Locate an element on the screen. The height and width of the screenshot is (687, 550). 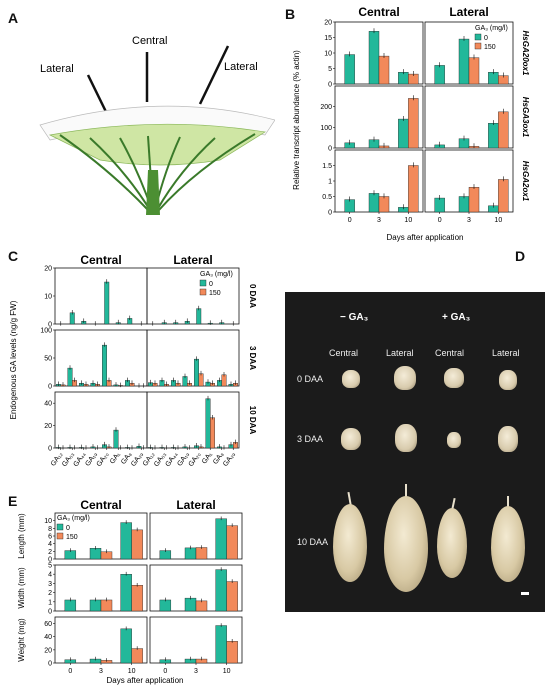
gene-label: HsGA3ox1 is located at coordinates (525, 117).